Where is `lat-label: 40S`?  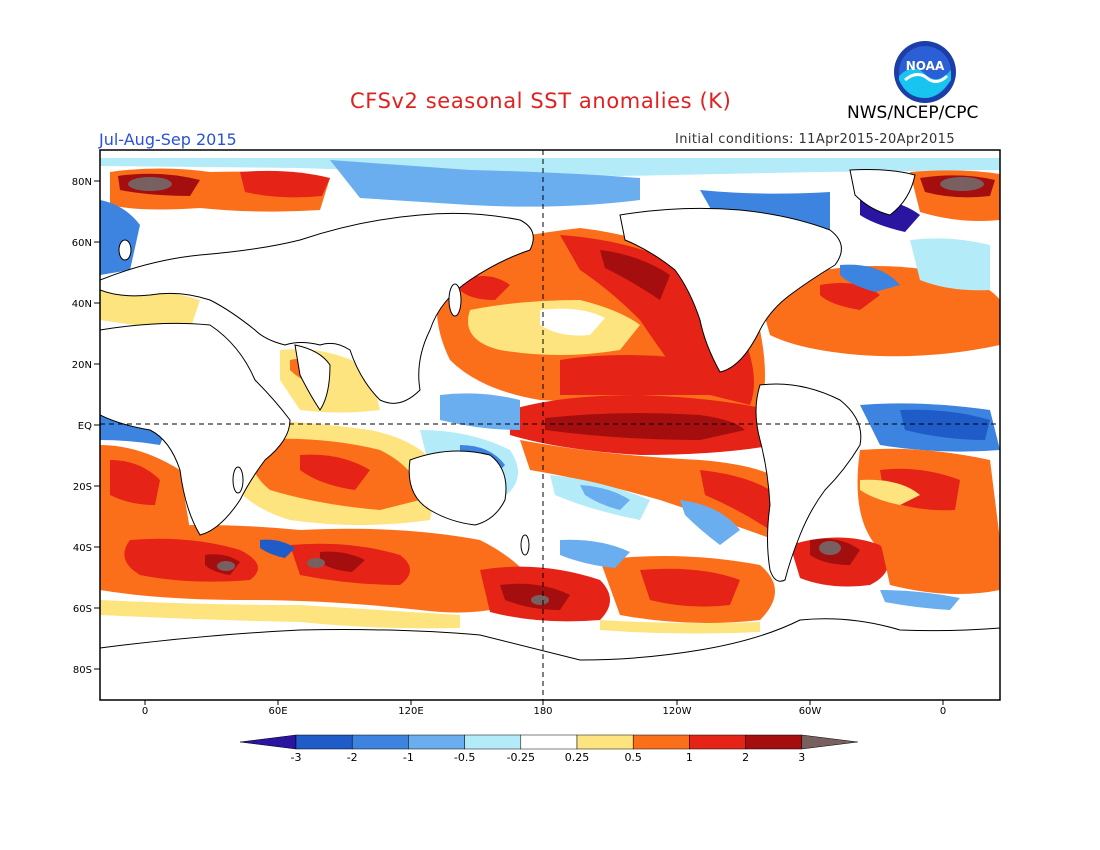 lat-label: 40S is located at coordinates (82, 548).